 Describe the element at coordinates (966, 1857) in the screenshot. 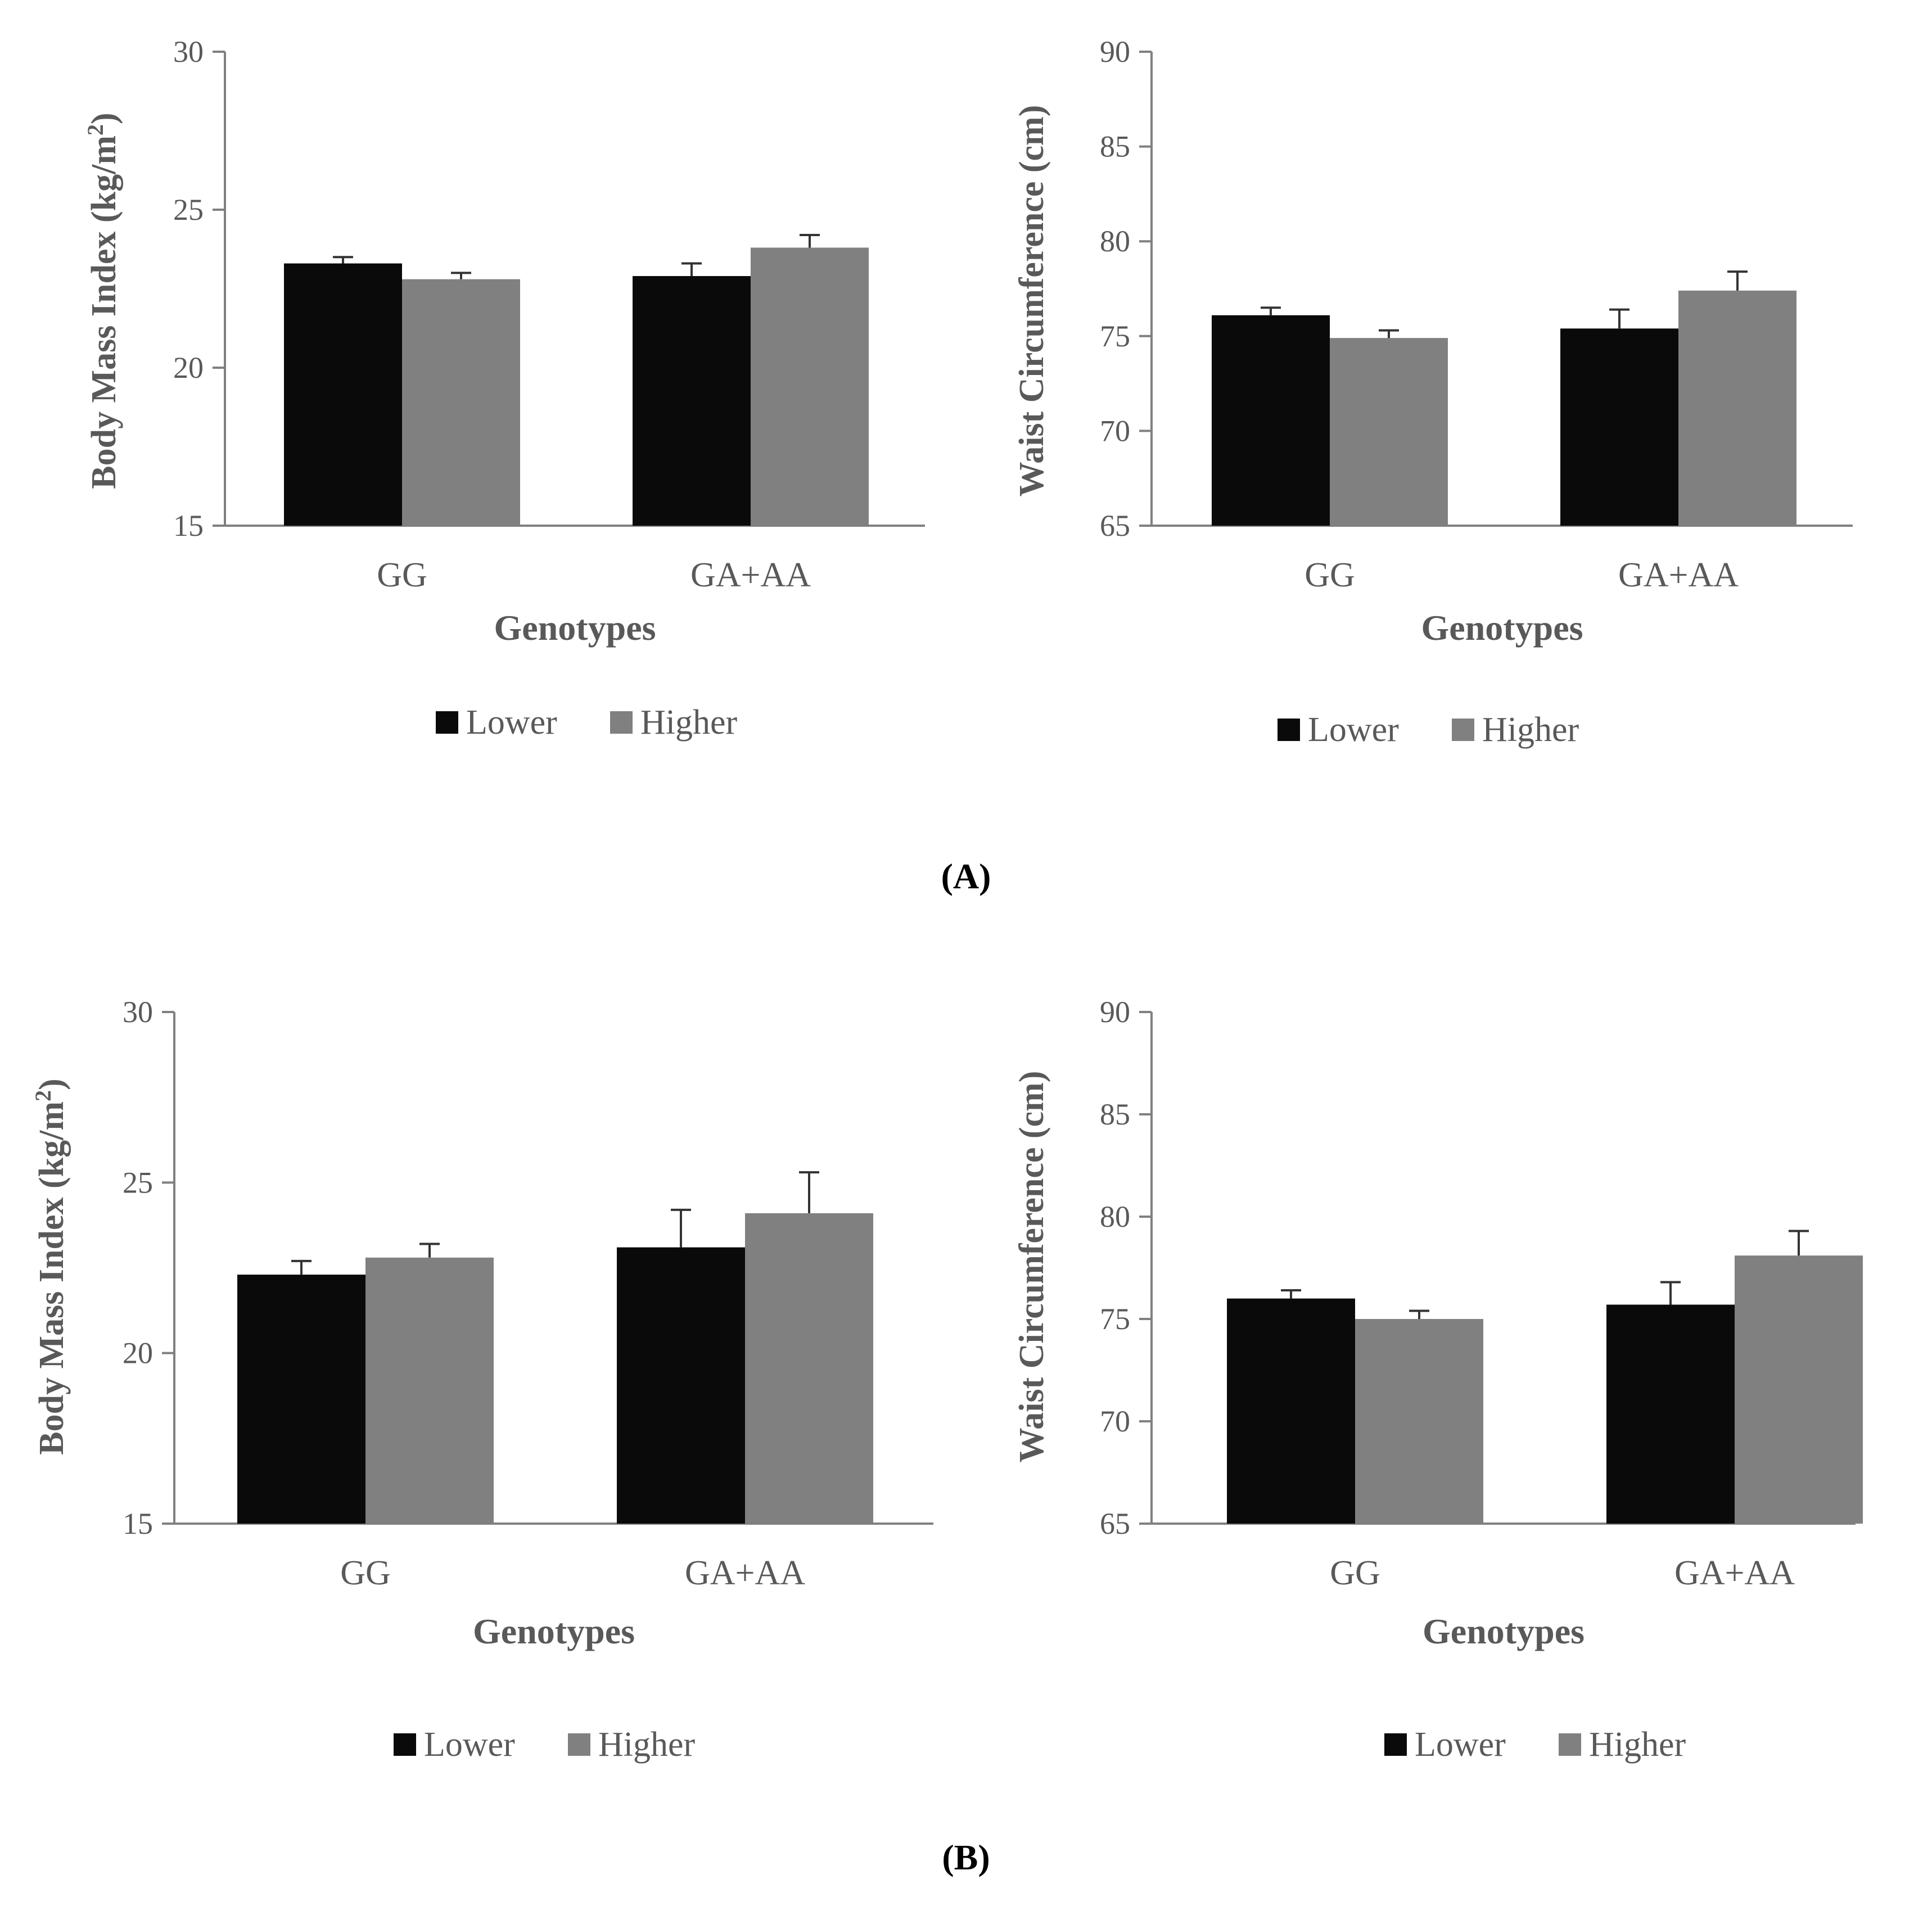

I see `panel-label-b: (B)` at that location.